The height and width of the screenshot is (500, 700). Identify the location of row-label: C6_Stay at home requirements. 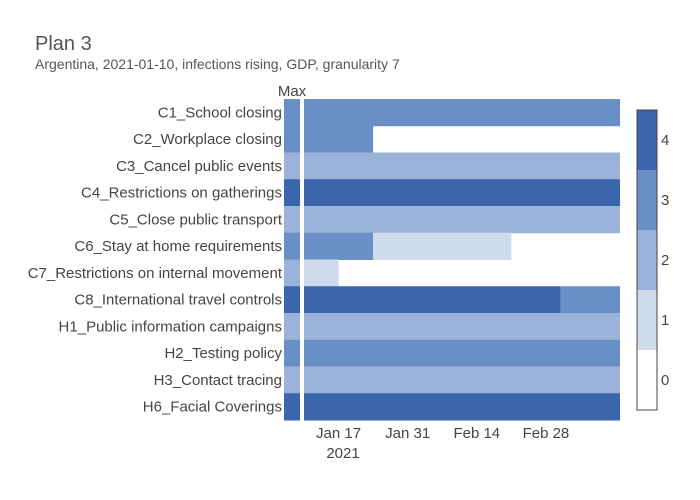
(178, 246).